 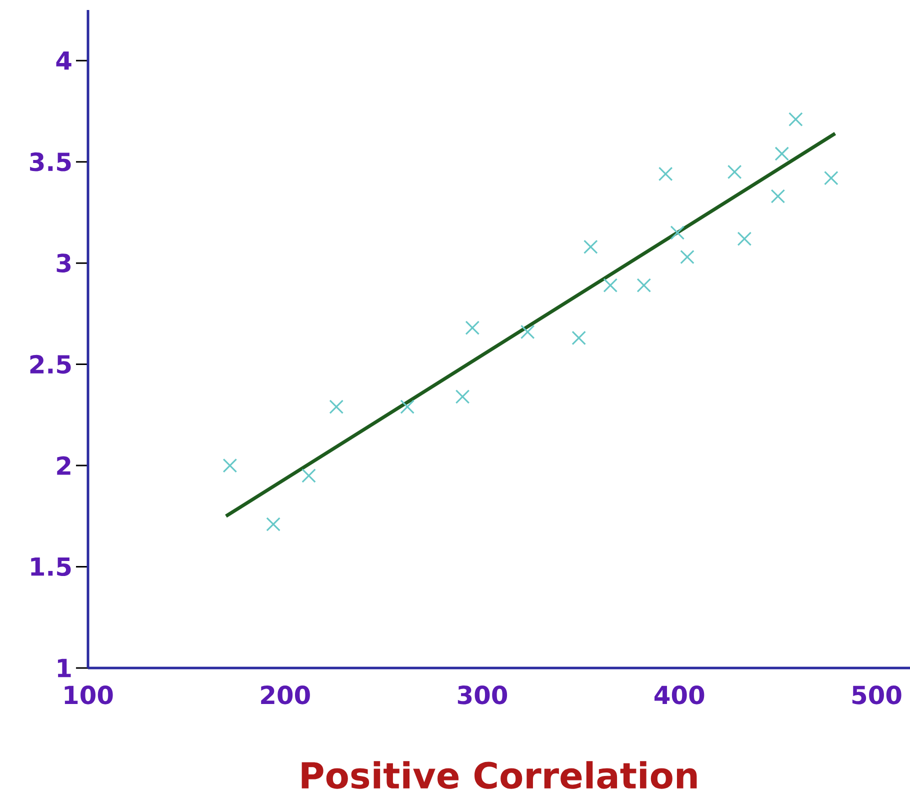 I want to click on y-tick-label: 2.5, so click(x=50, y=364).